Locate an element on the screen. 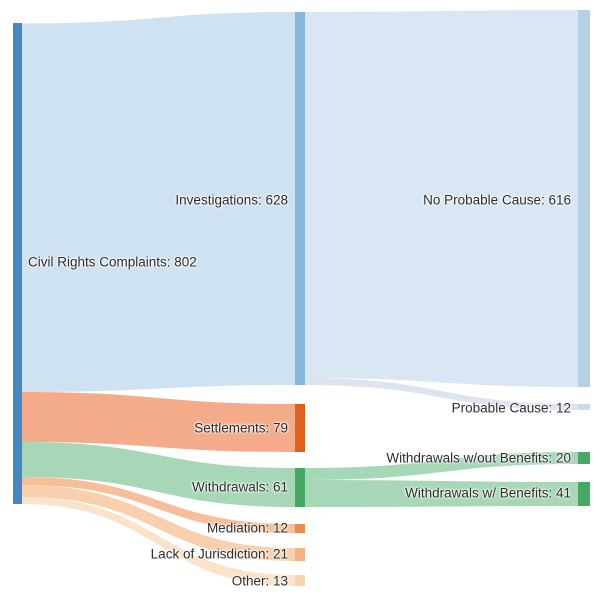 The height and width of the screenshot is (600, 600). sankey-node-other is located at coordinates (300, 580).